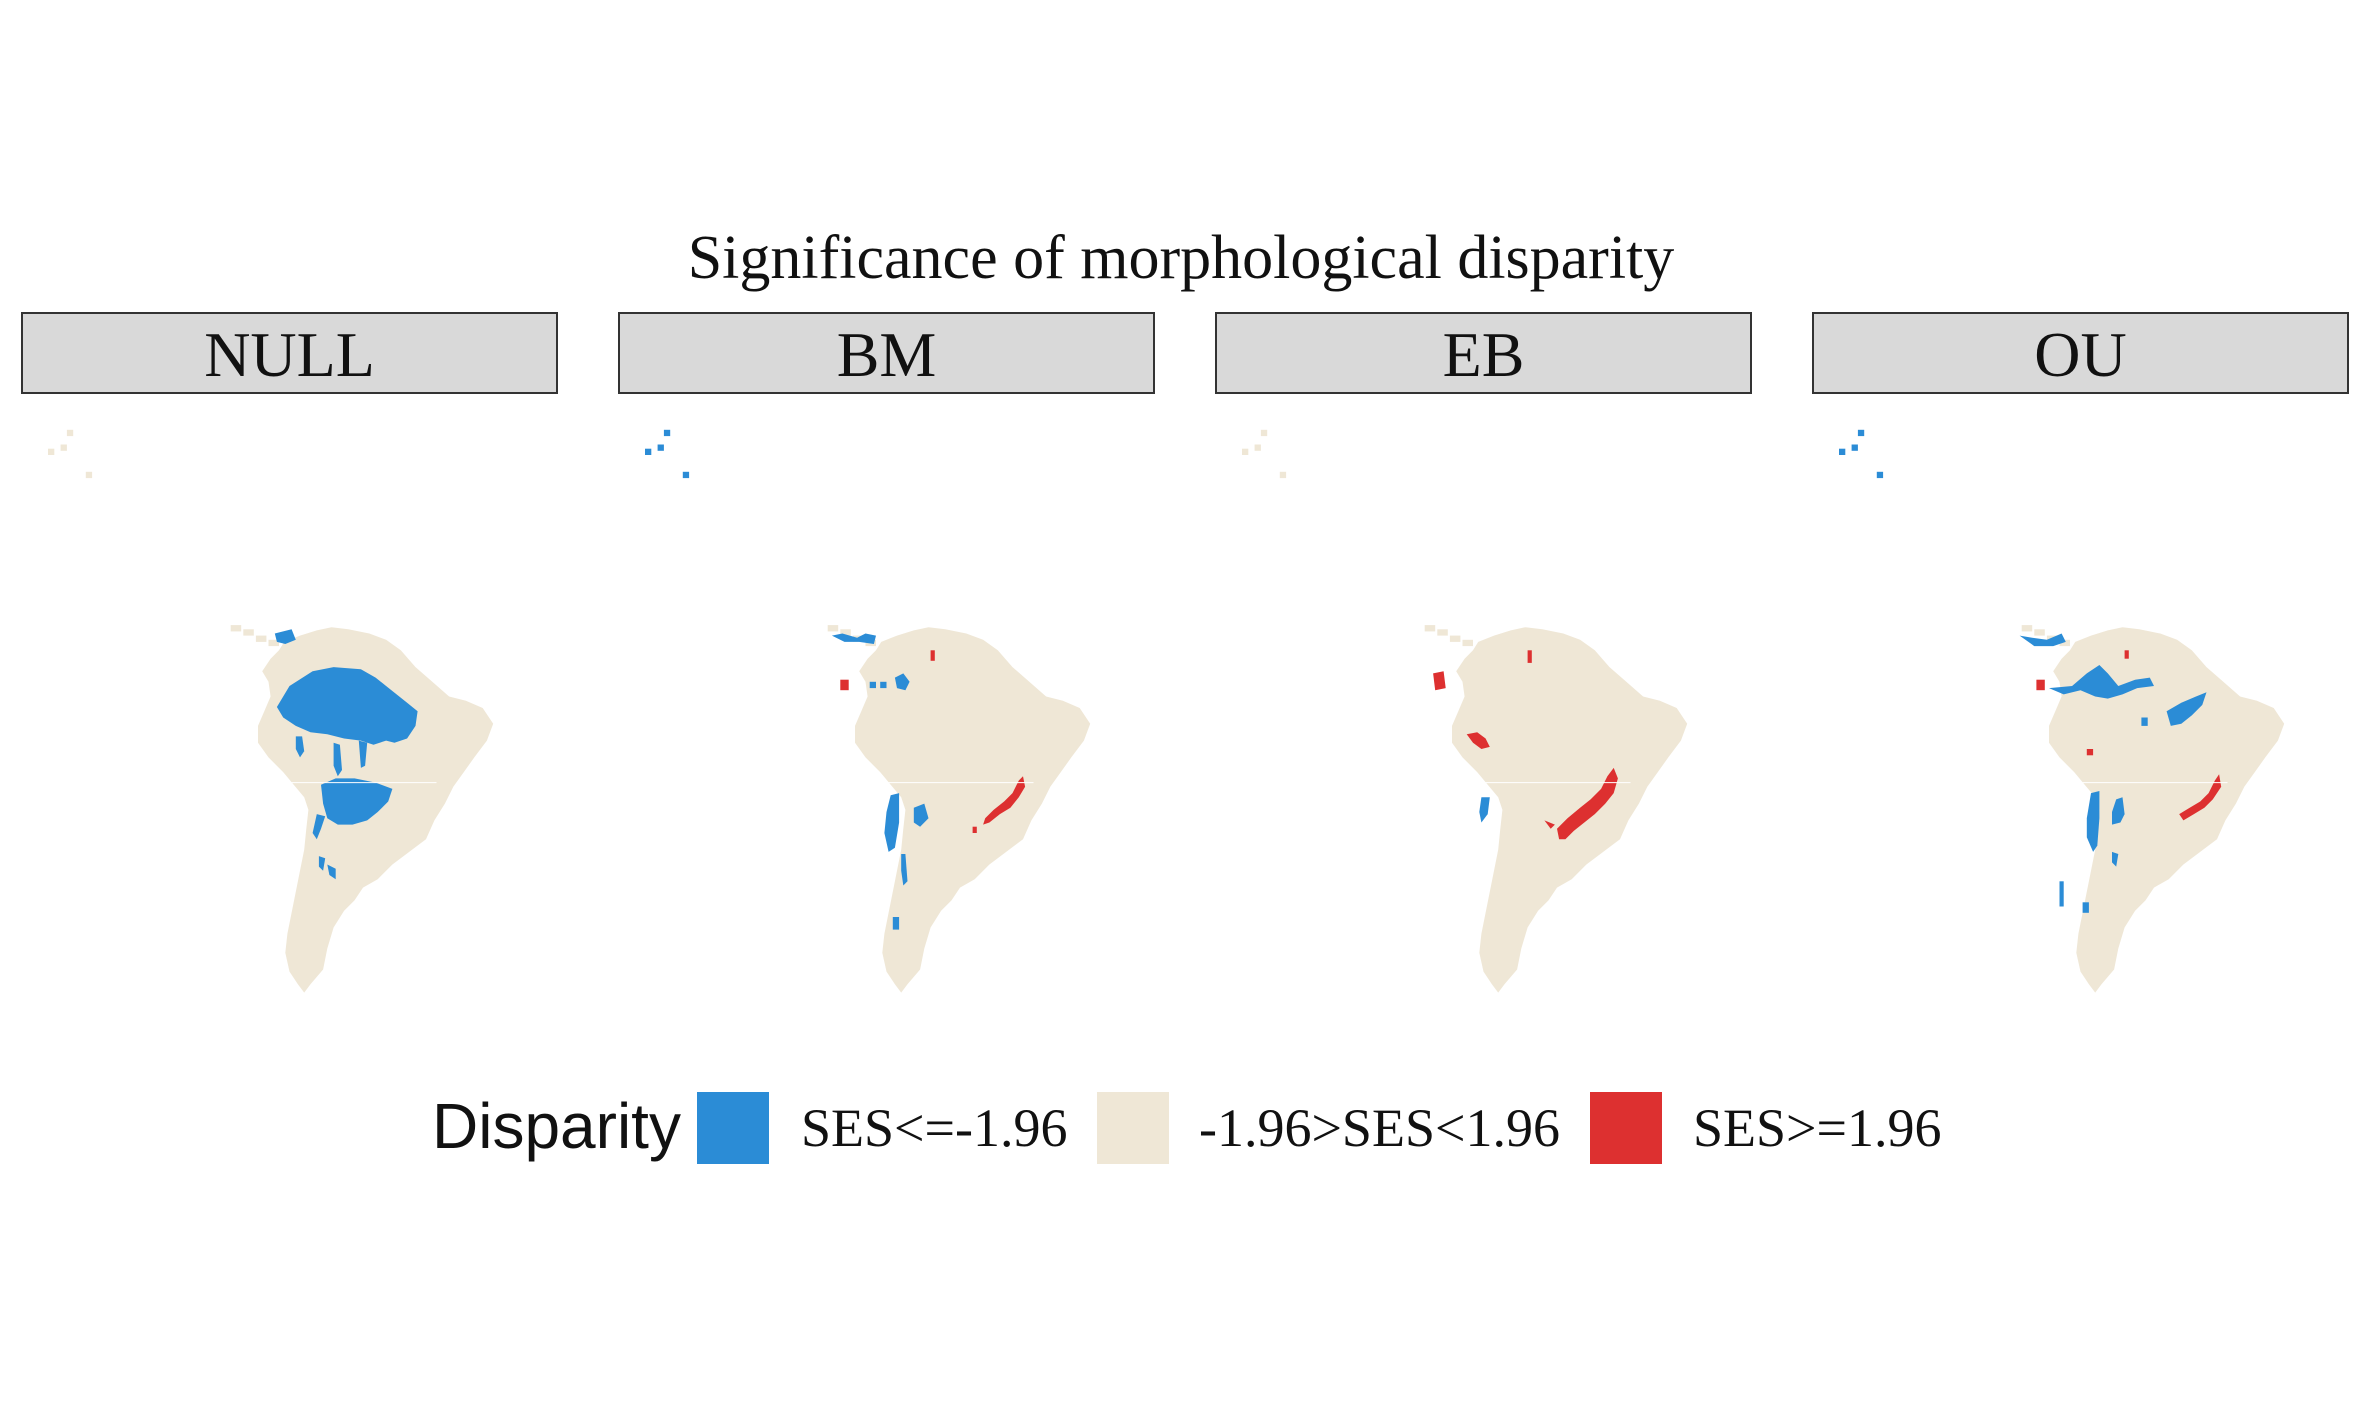 This screenshot has width=2362, height=1417. Describe the element at coordinates (733, 1128) in the screenshot. I see `legend-key-low` at that location.